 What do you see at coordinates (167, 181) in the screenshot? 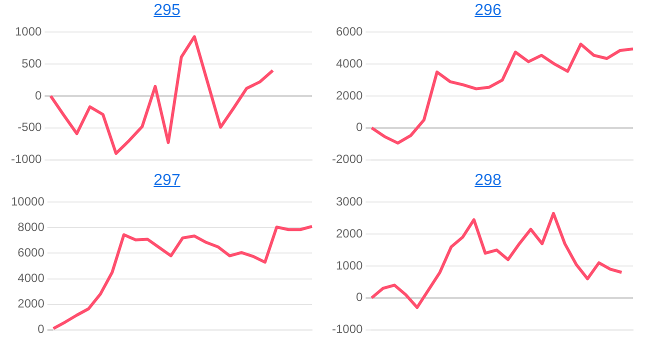
I see `chart-title: 297` at bounding box center [167, 181].